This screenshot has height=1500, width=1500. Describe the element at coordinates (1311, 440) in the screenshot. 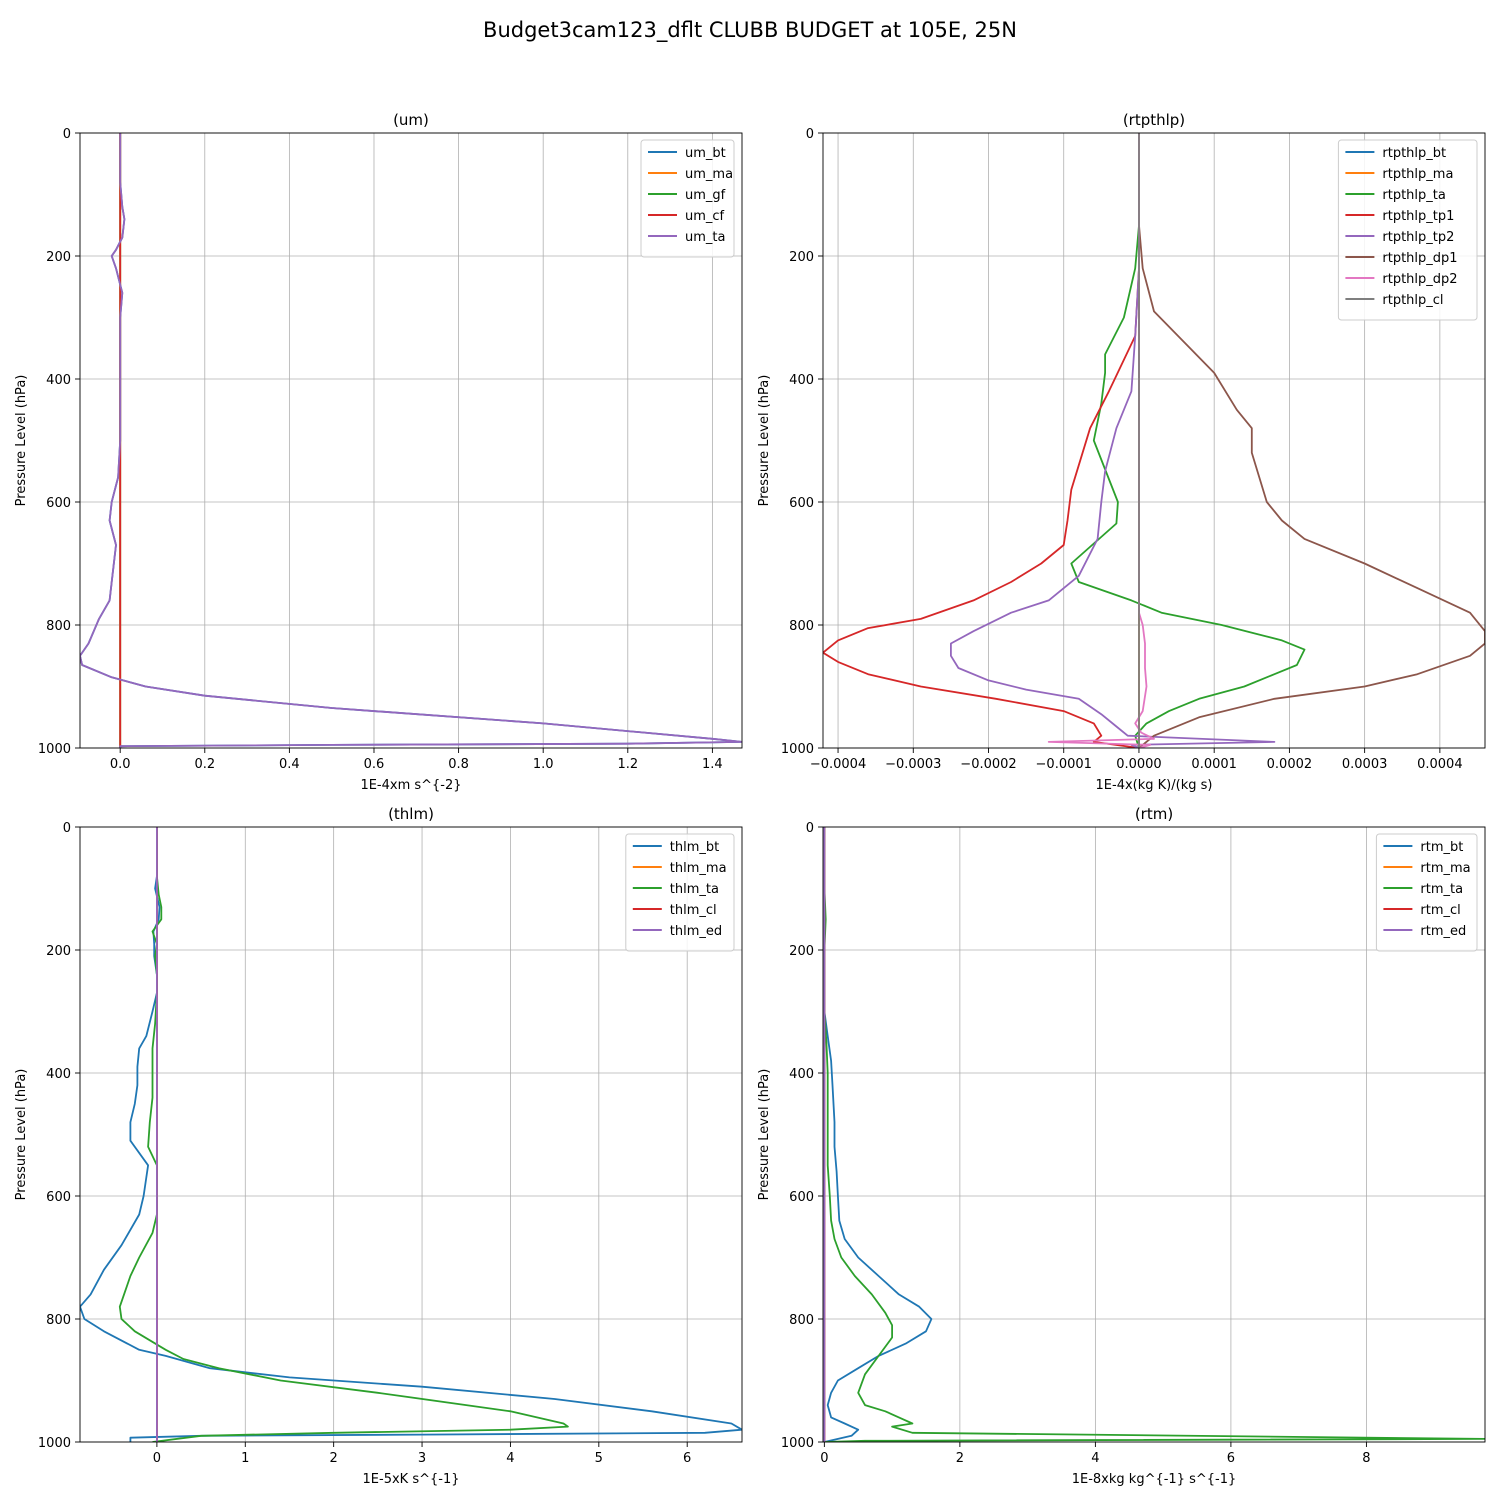

I see `series-line-rtpthlp_dp1` at that location.